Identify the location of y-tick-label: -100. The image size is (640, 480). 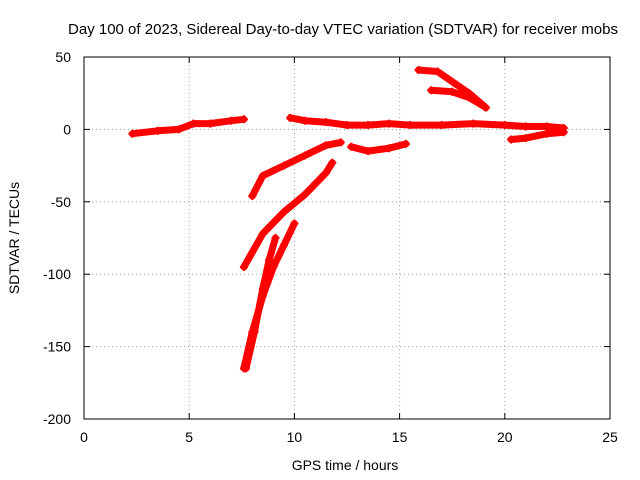
(57, 274).